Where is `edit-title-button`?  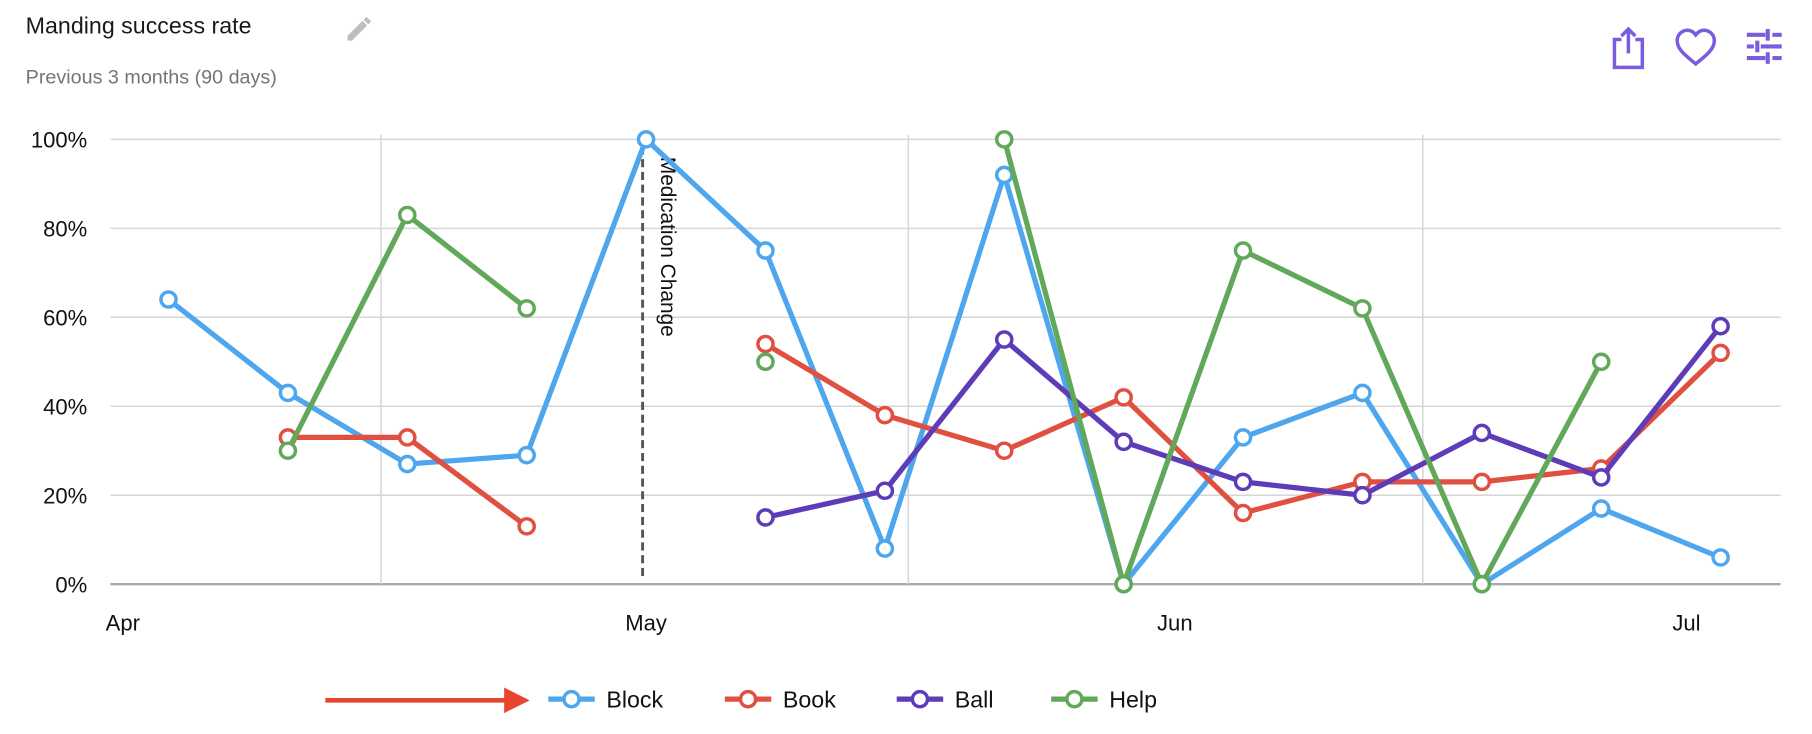 edit-title-button is located at coordinates (359, 28).